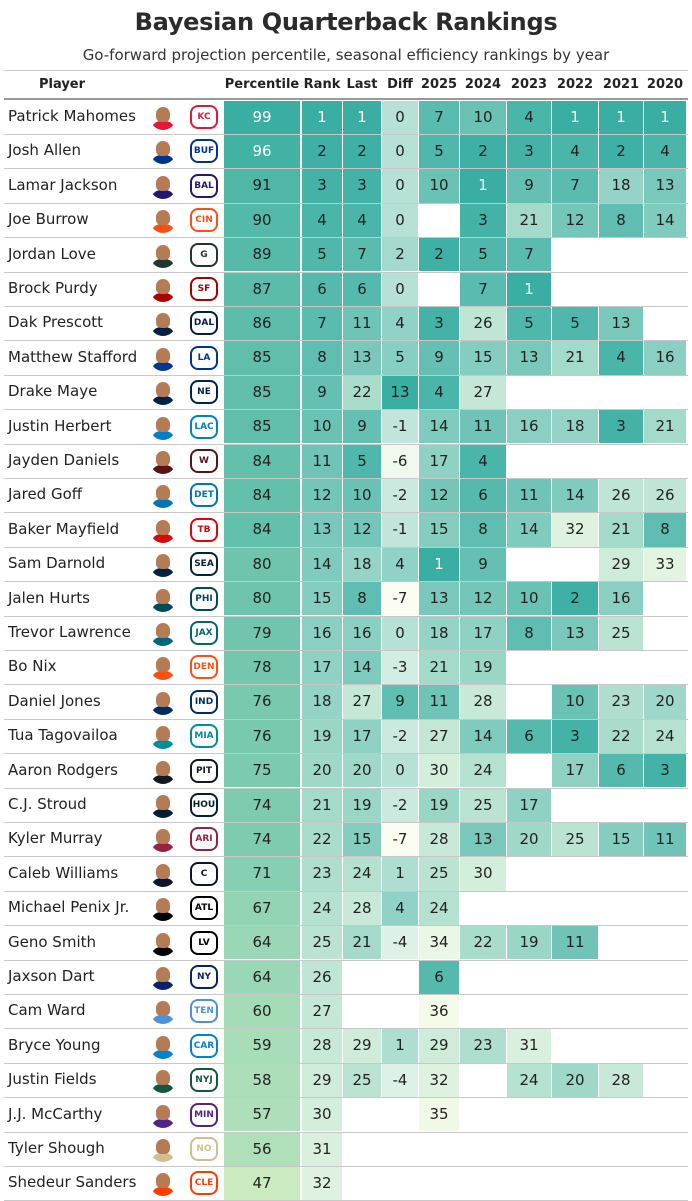  I want to click on cell-2021: 25, so click(621, 633).